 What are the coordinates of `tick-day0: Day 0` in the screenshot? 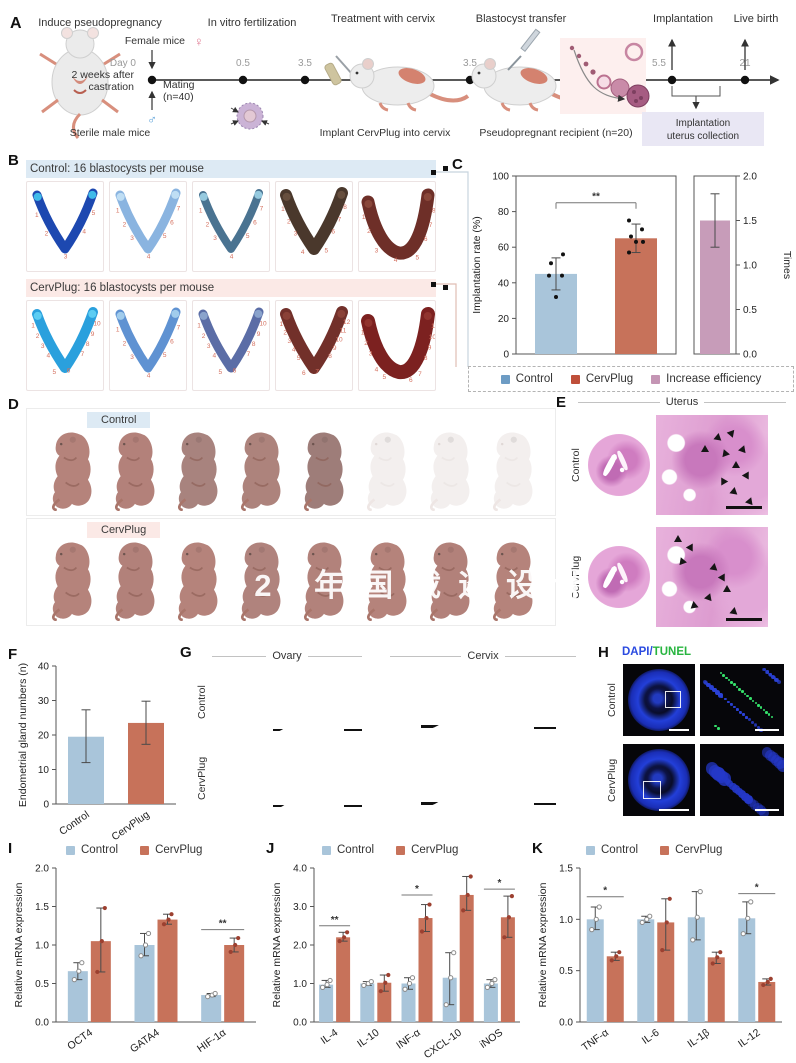 It's located at (123, 63).